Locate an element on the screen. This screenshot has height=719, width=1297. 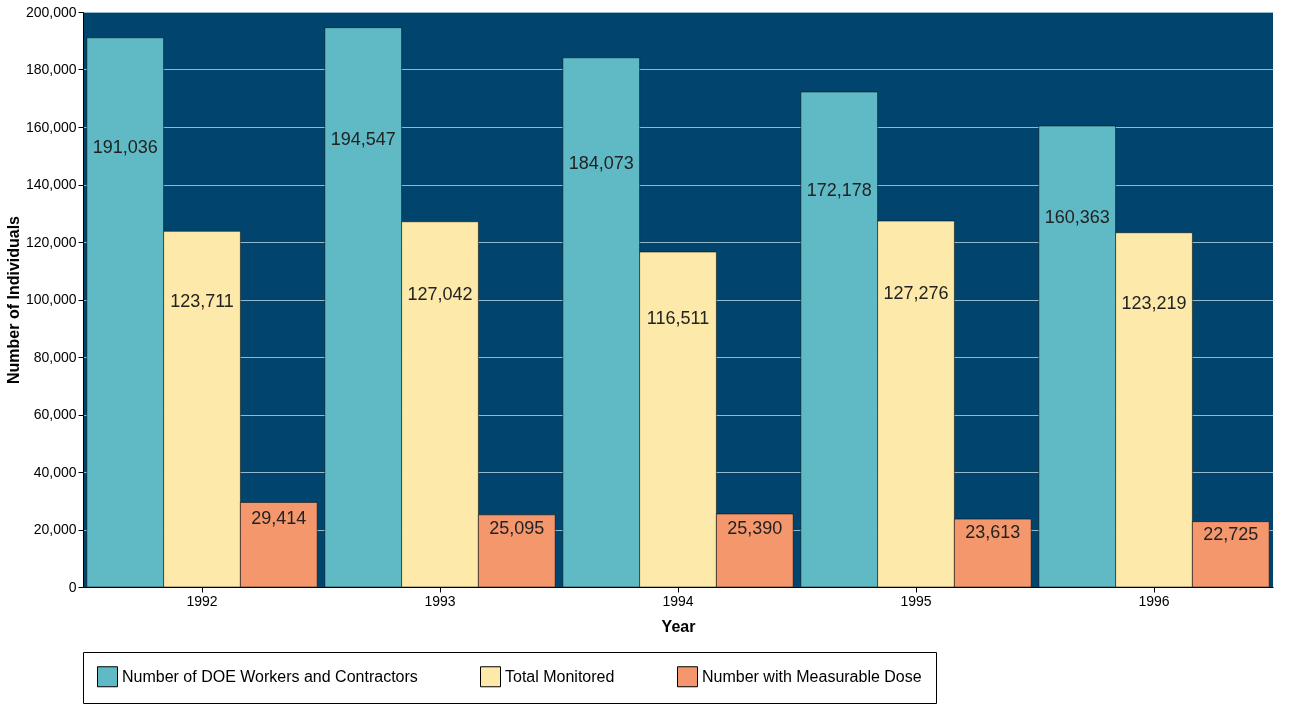
data-label: 127,042 is located at coordinates (440, 293).